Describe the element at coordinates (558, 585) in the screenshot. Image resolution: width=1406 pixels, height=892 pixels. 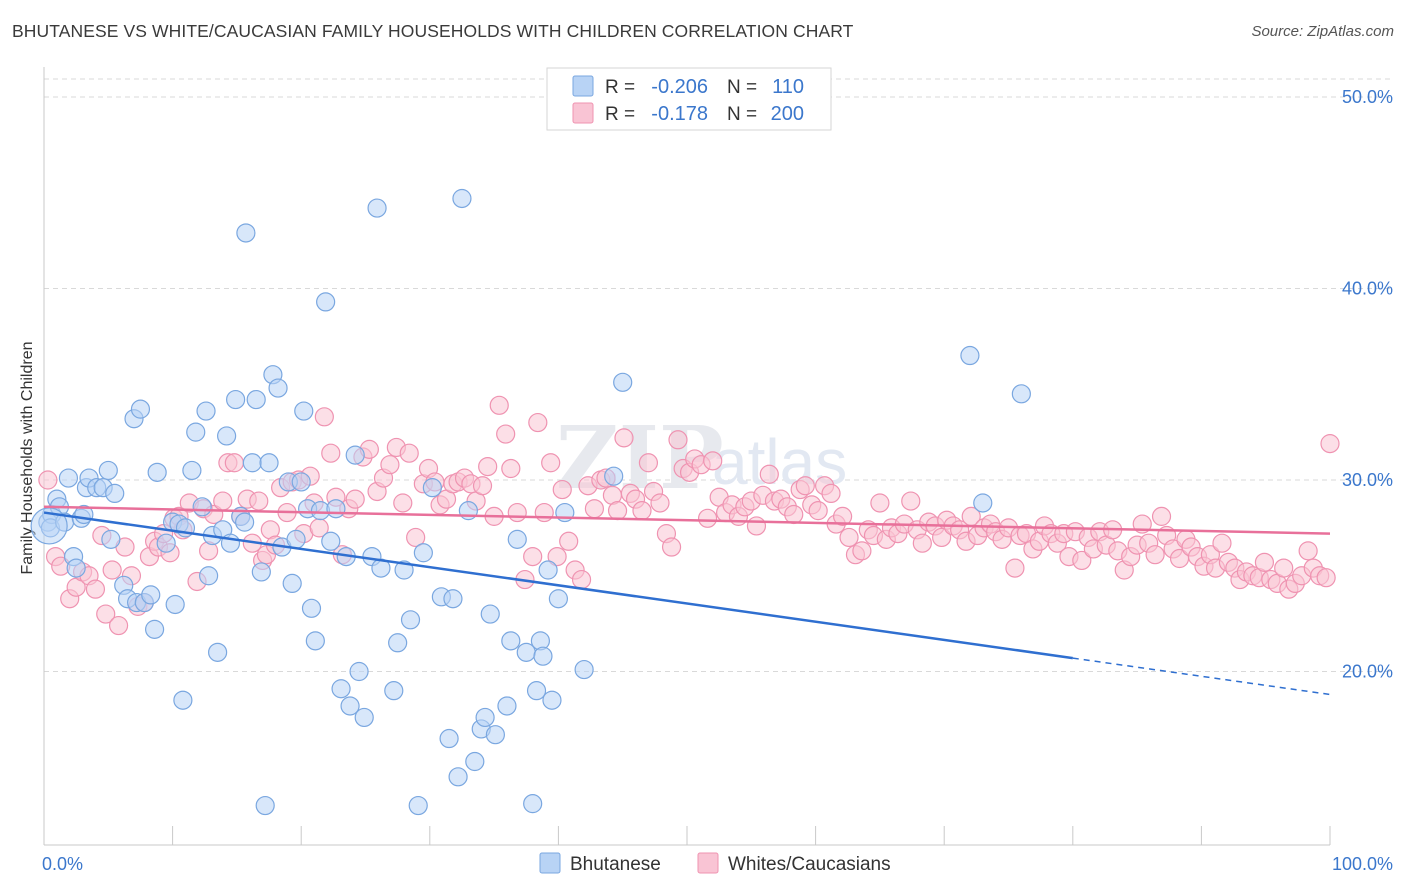
I see `bhutanese-trend-line` at that location.